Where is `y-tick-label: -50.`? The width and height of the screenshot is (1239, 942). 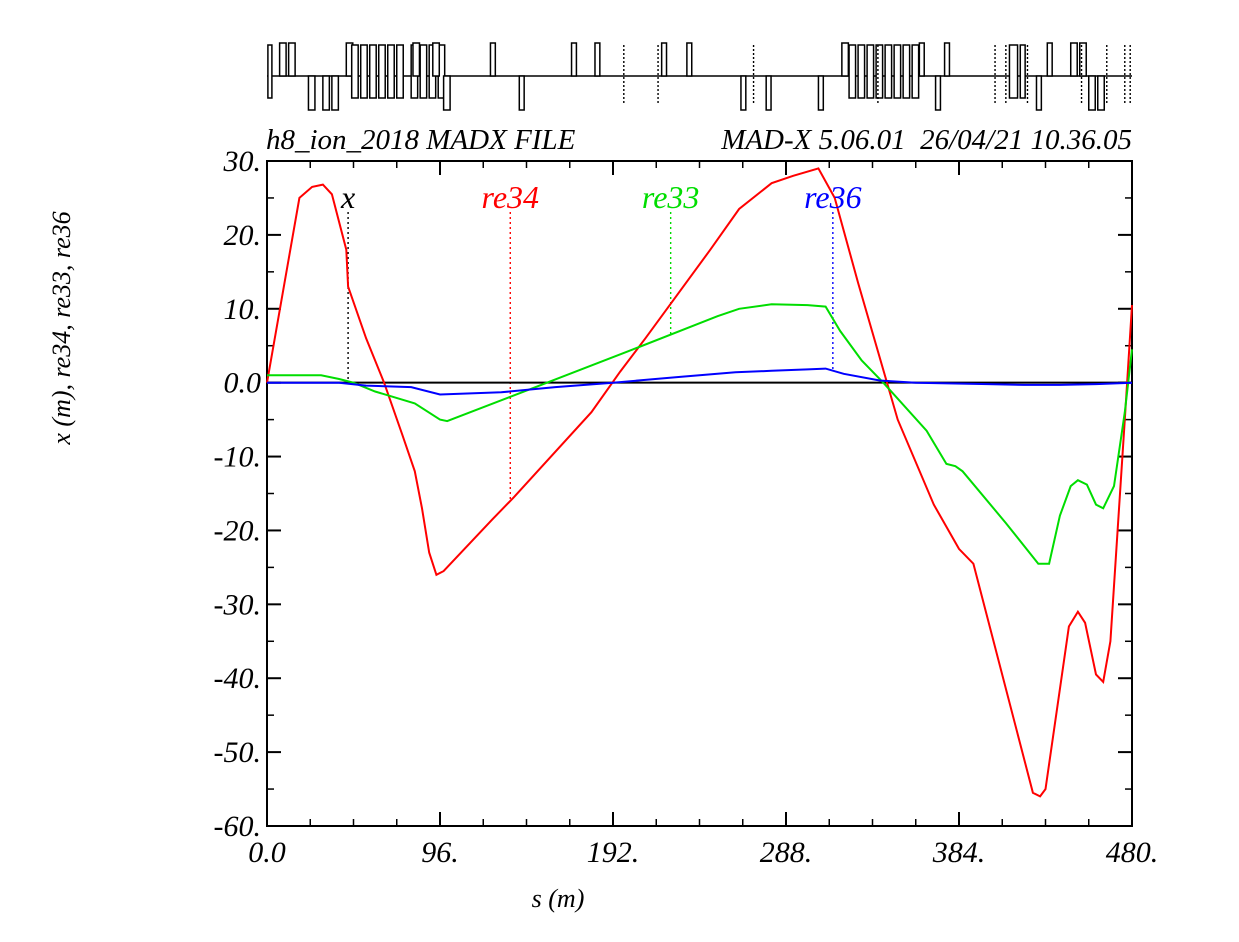
y-tick-label: -50. is located at coordinates (238, 752).